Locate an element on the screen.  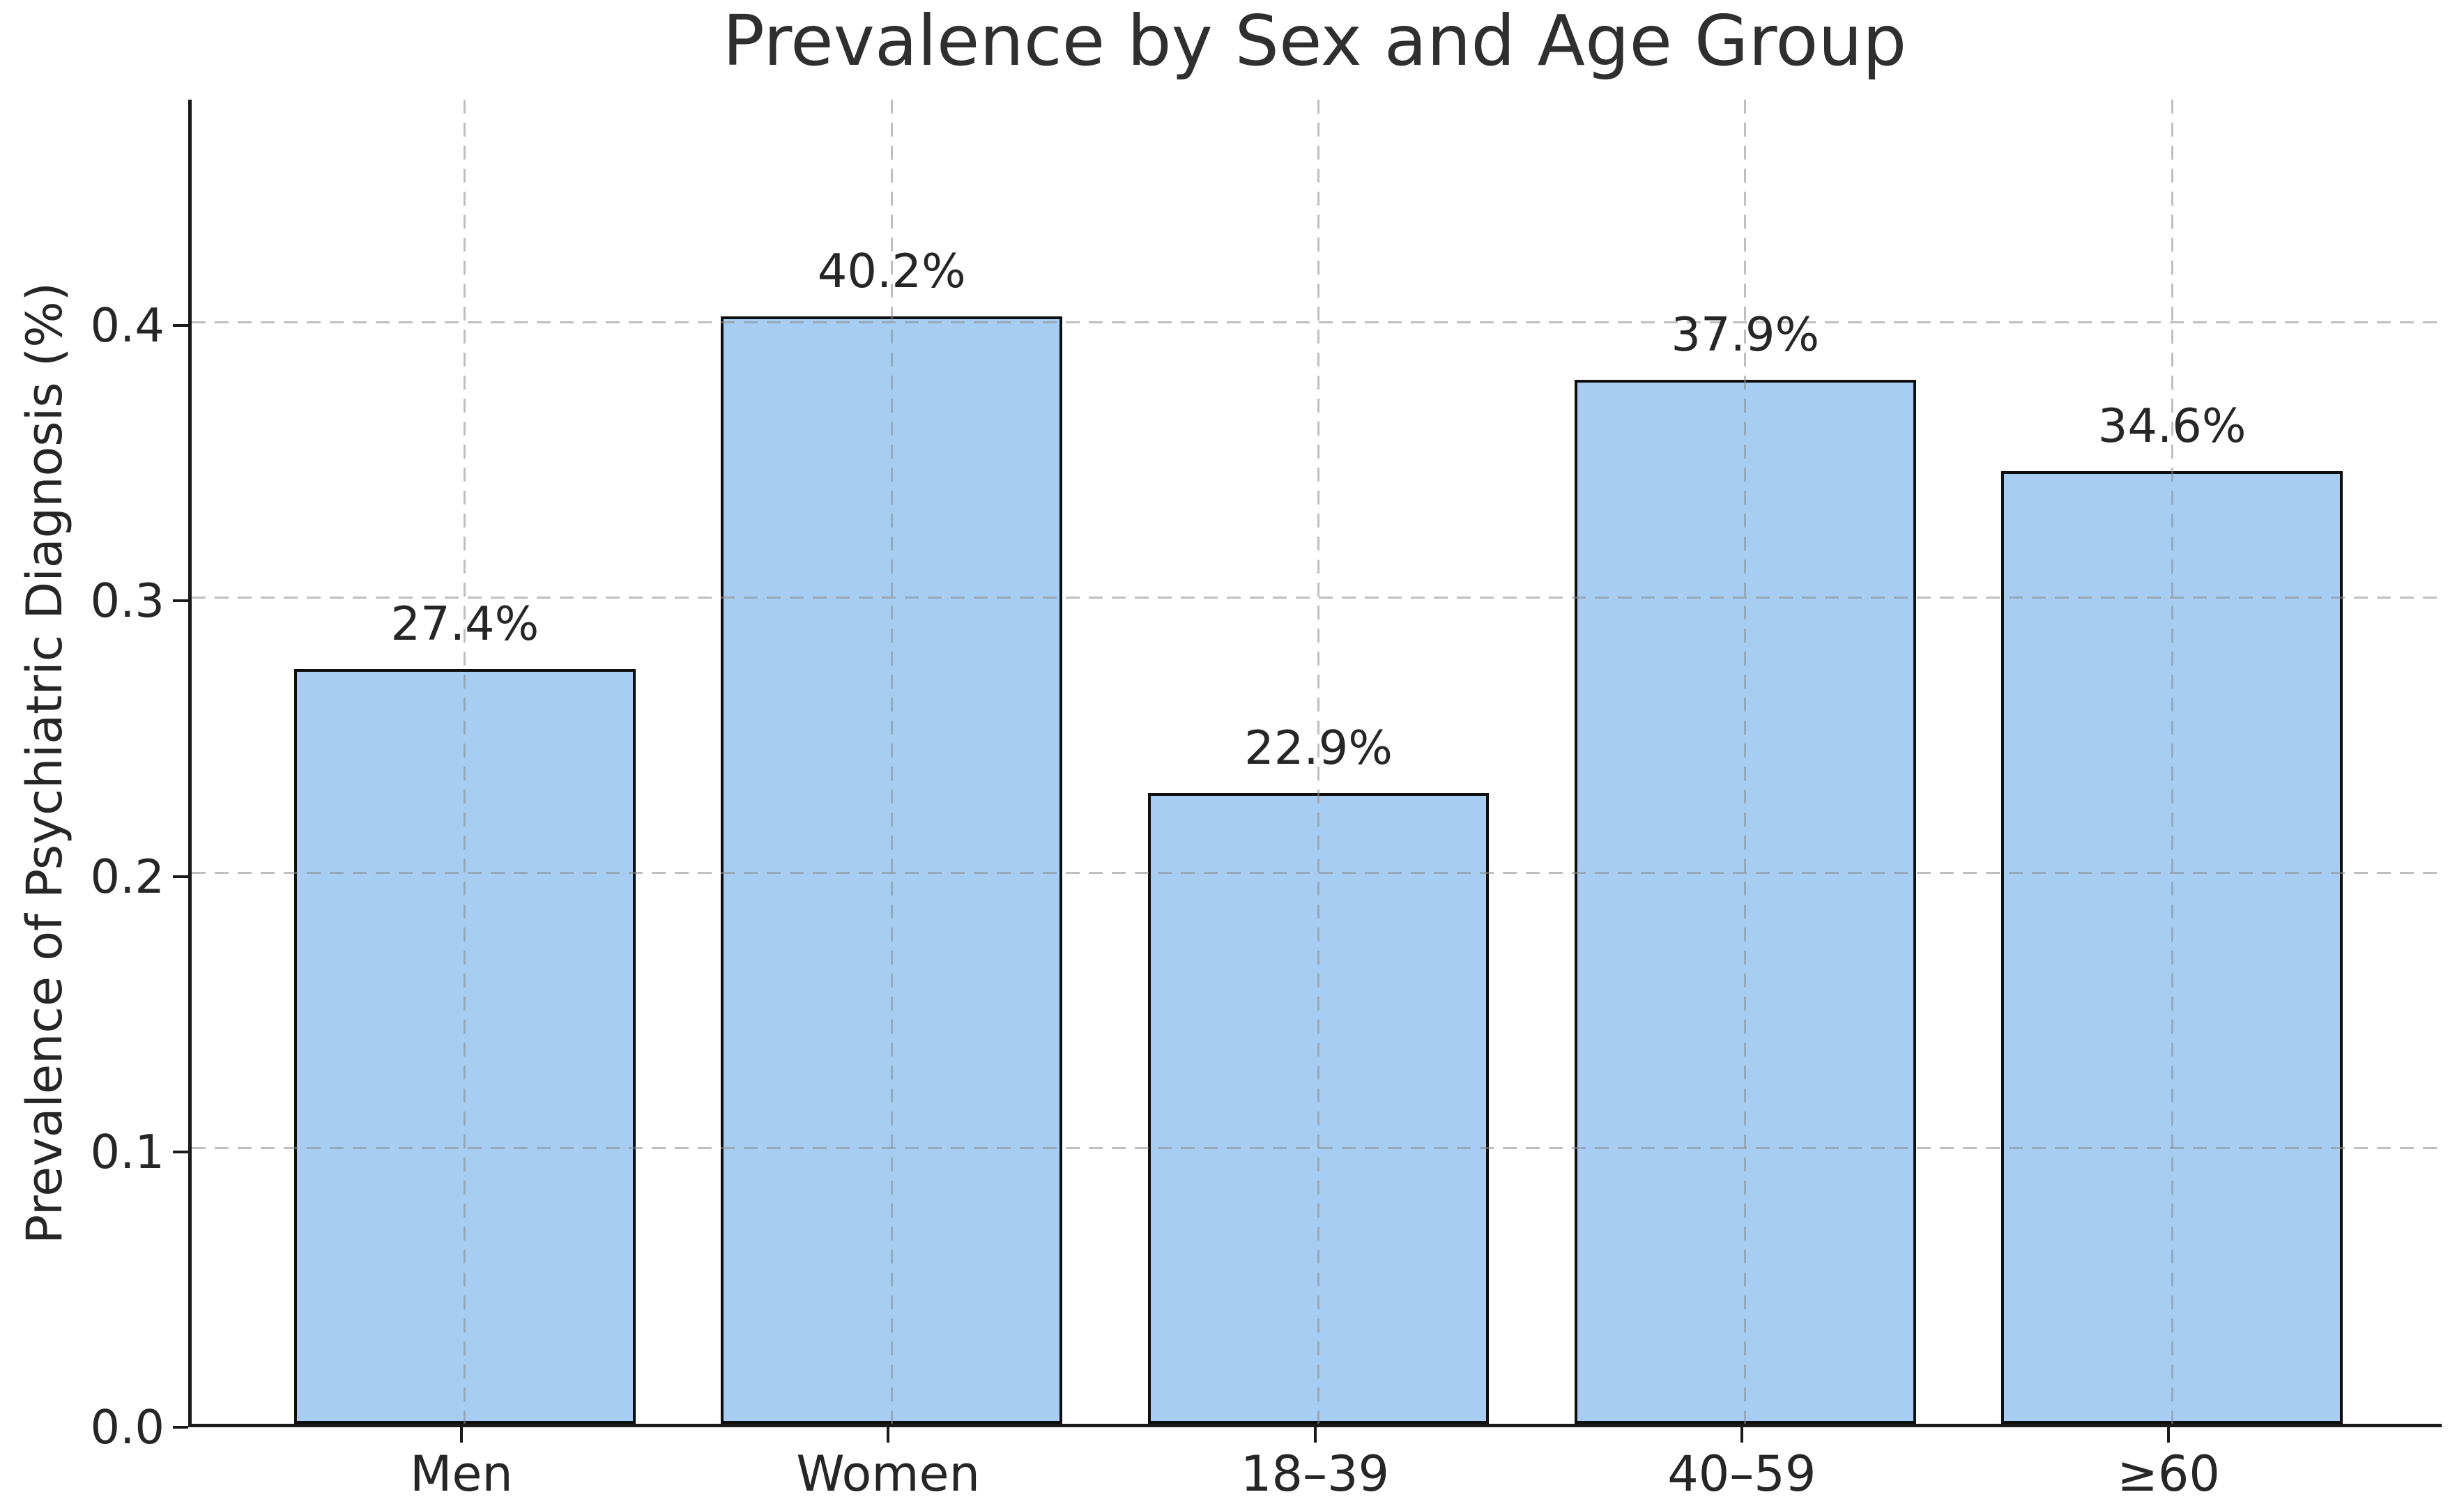
bar-value-label: 37.9% is located at coordinates (1745, 335).